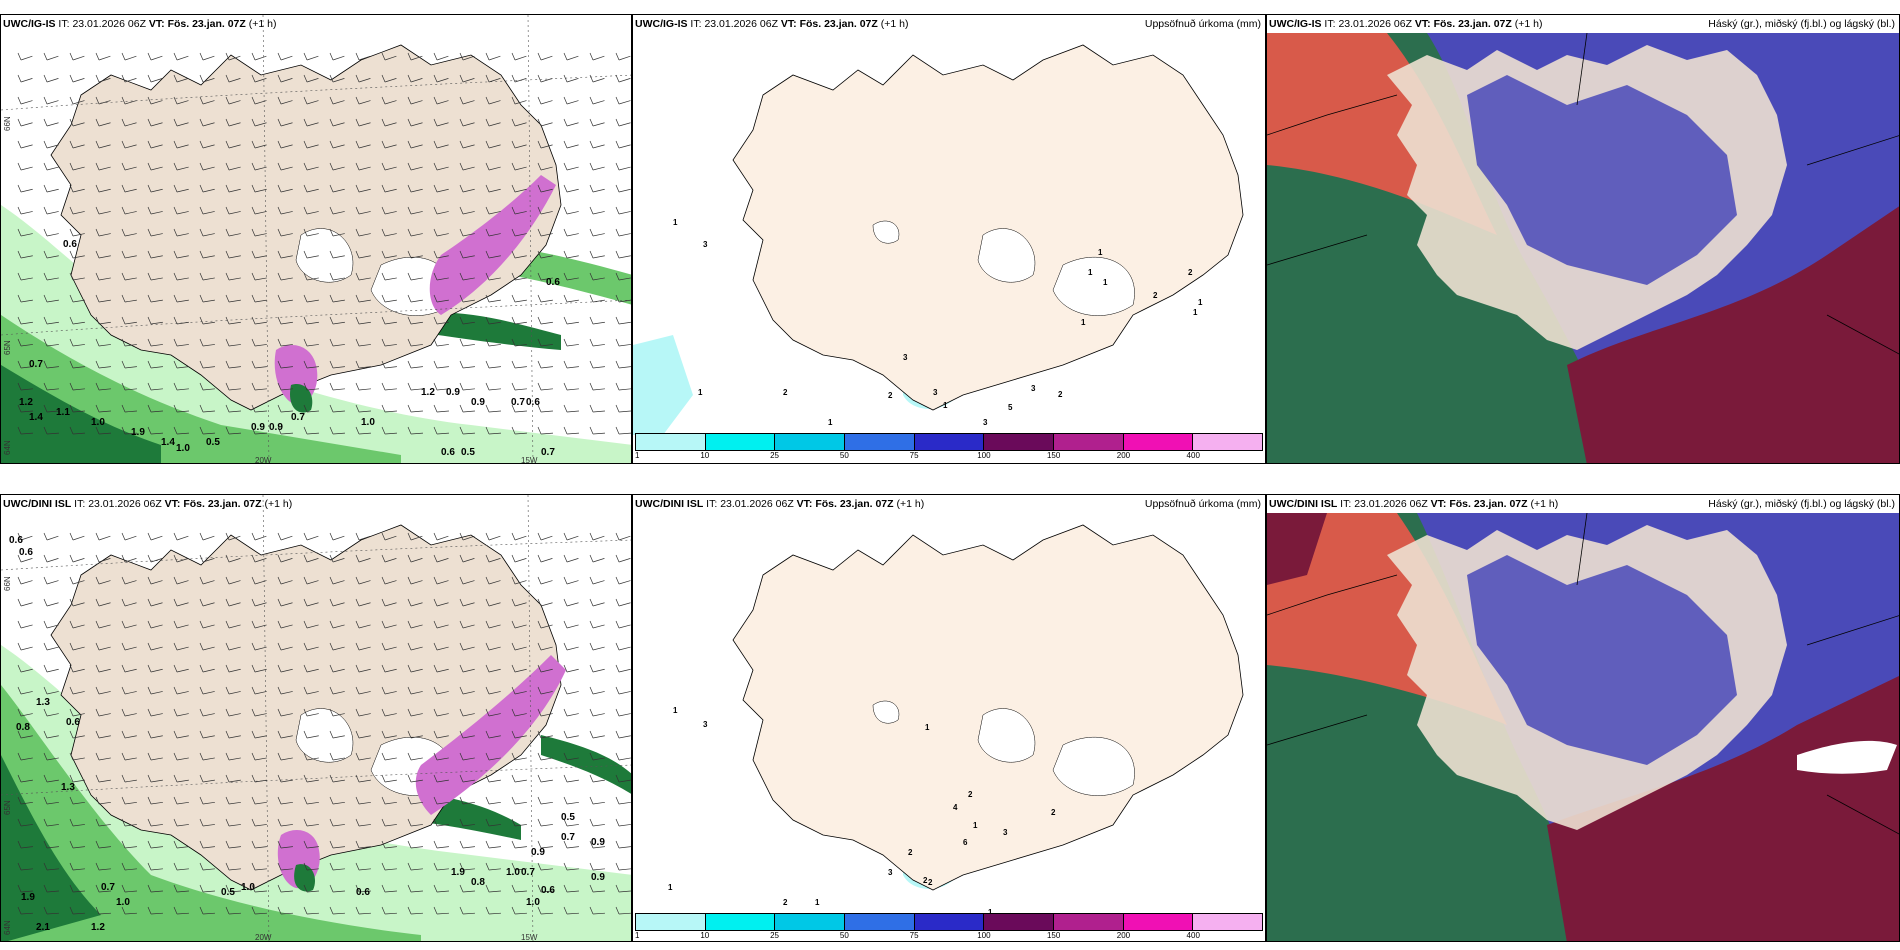  I want to click on value-label: 1.0, so click(368, 422).